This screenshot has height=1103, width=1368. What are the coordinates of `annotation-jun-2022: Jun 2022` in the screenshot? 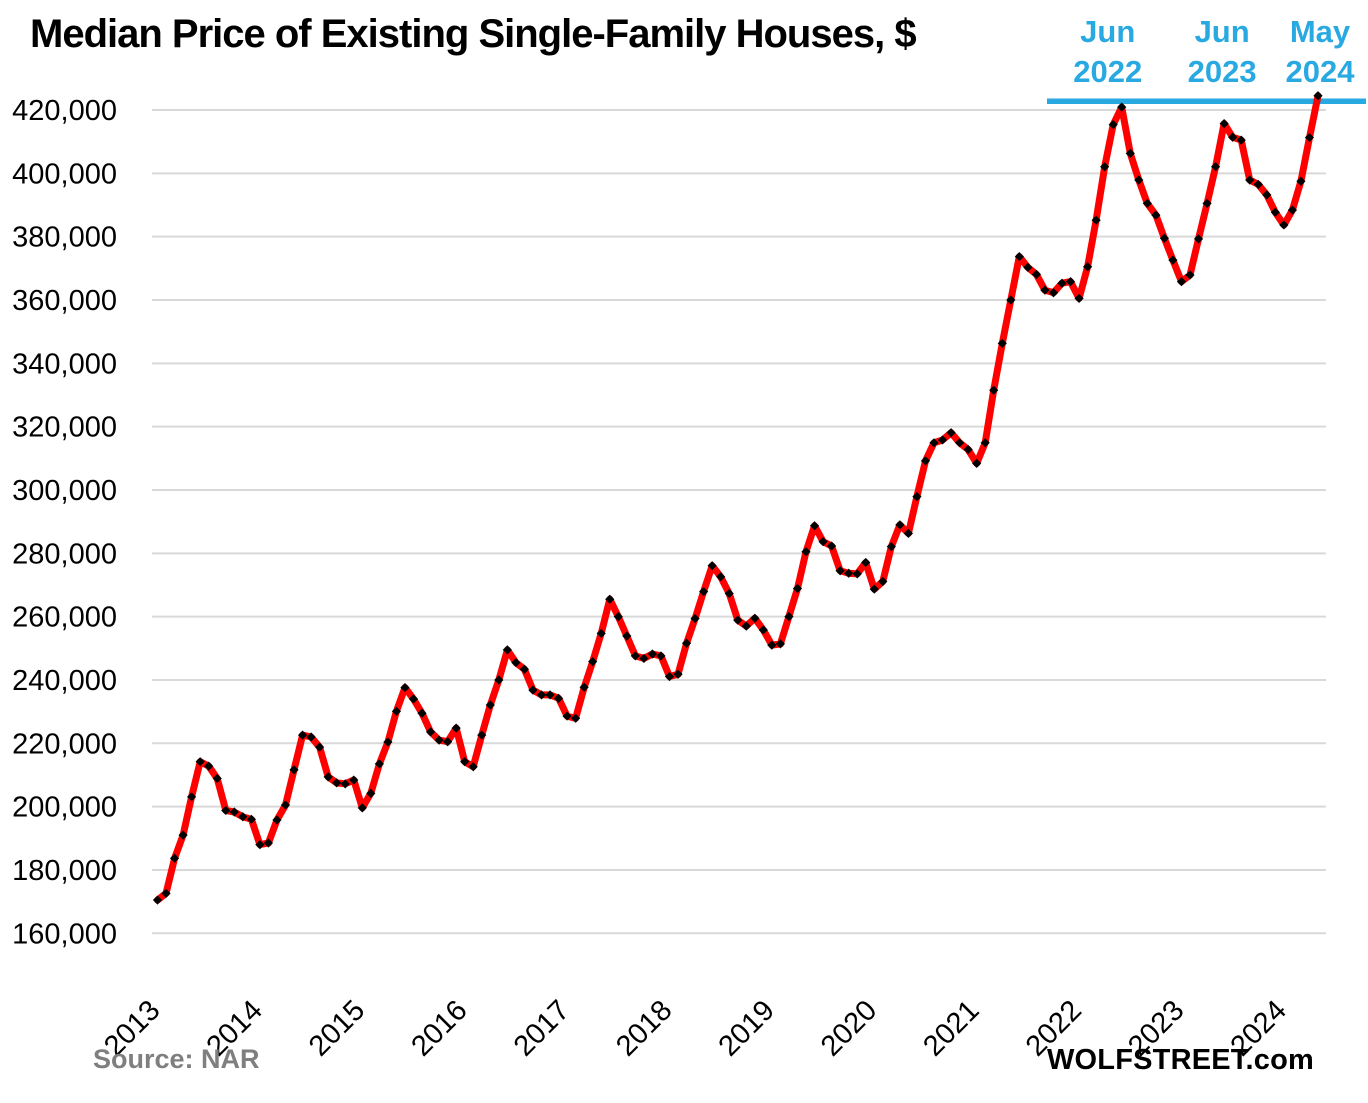 It's located at (1108, 52).